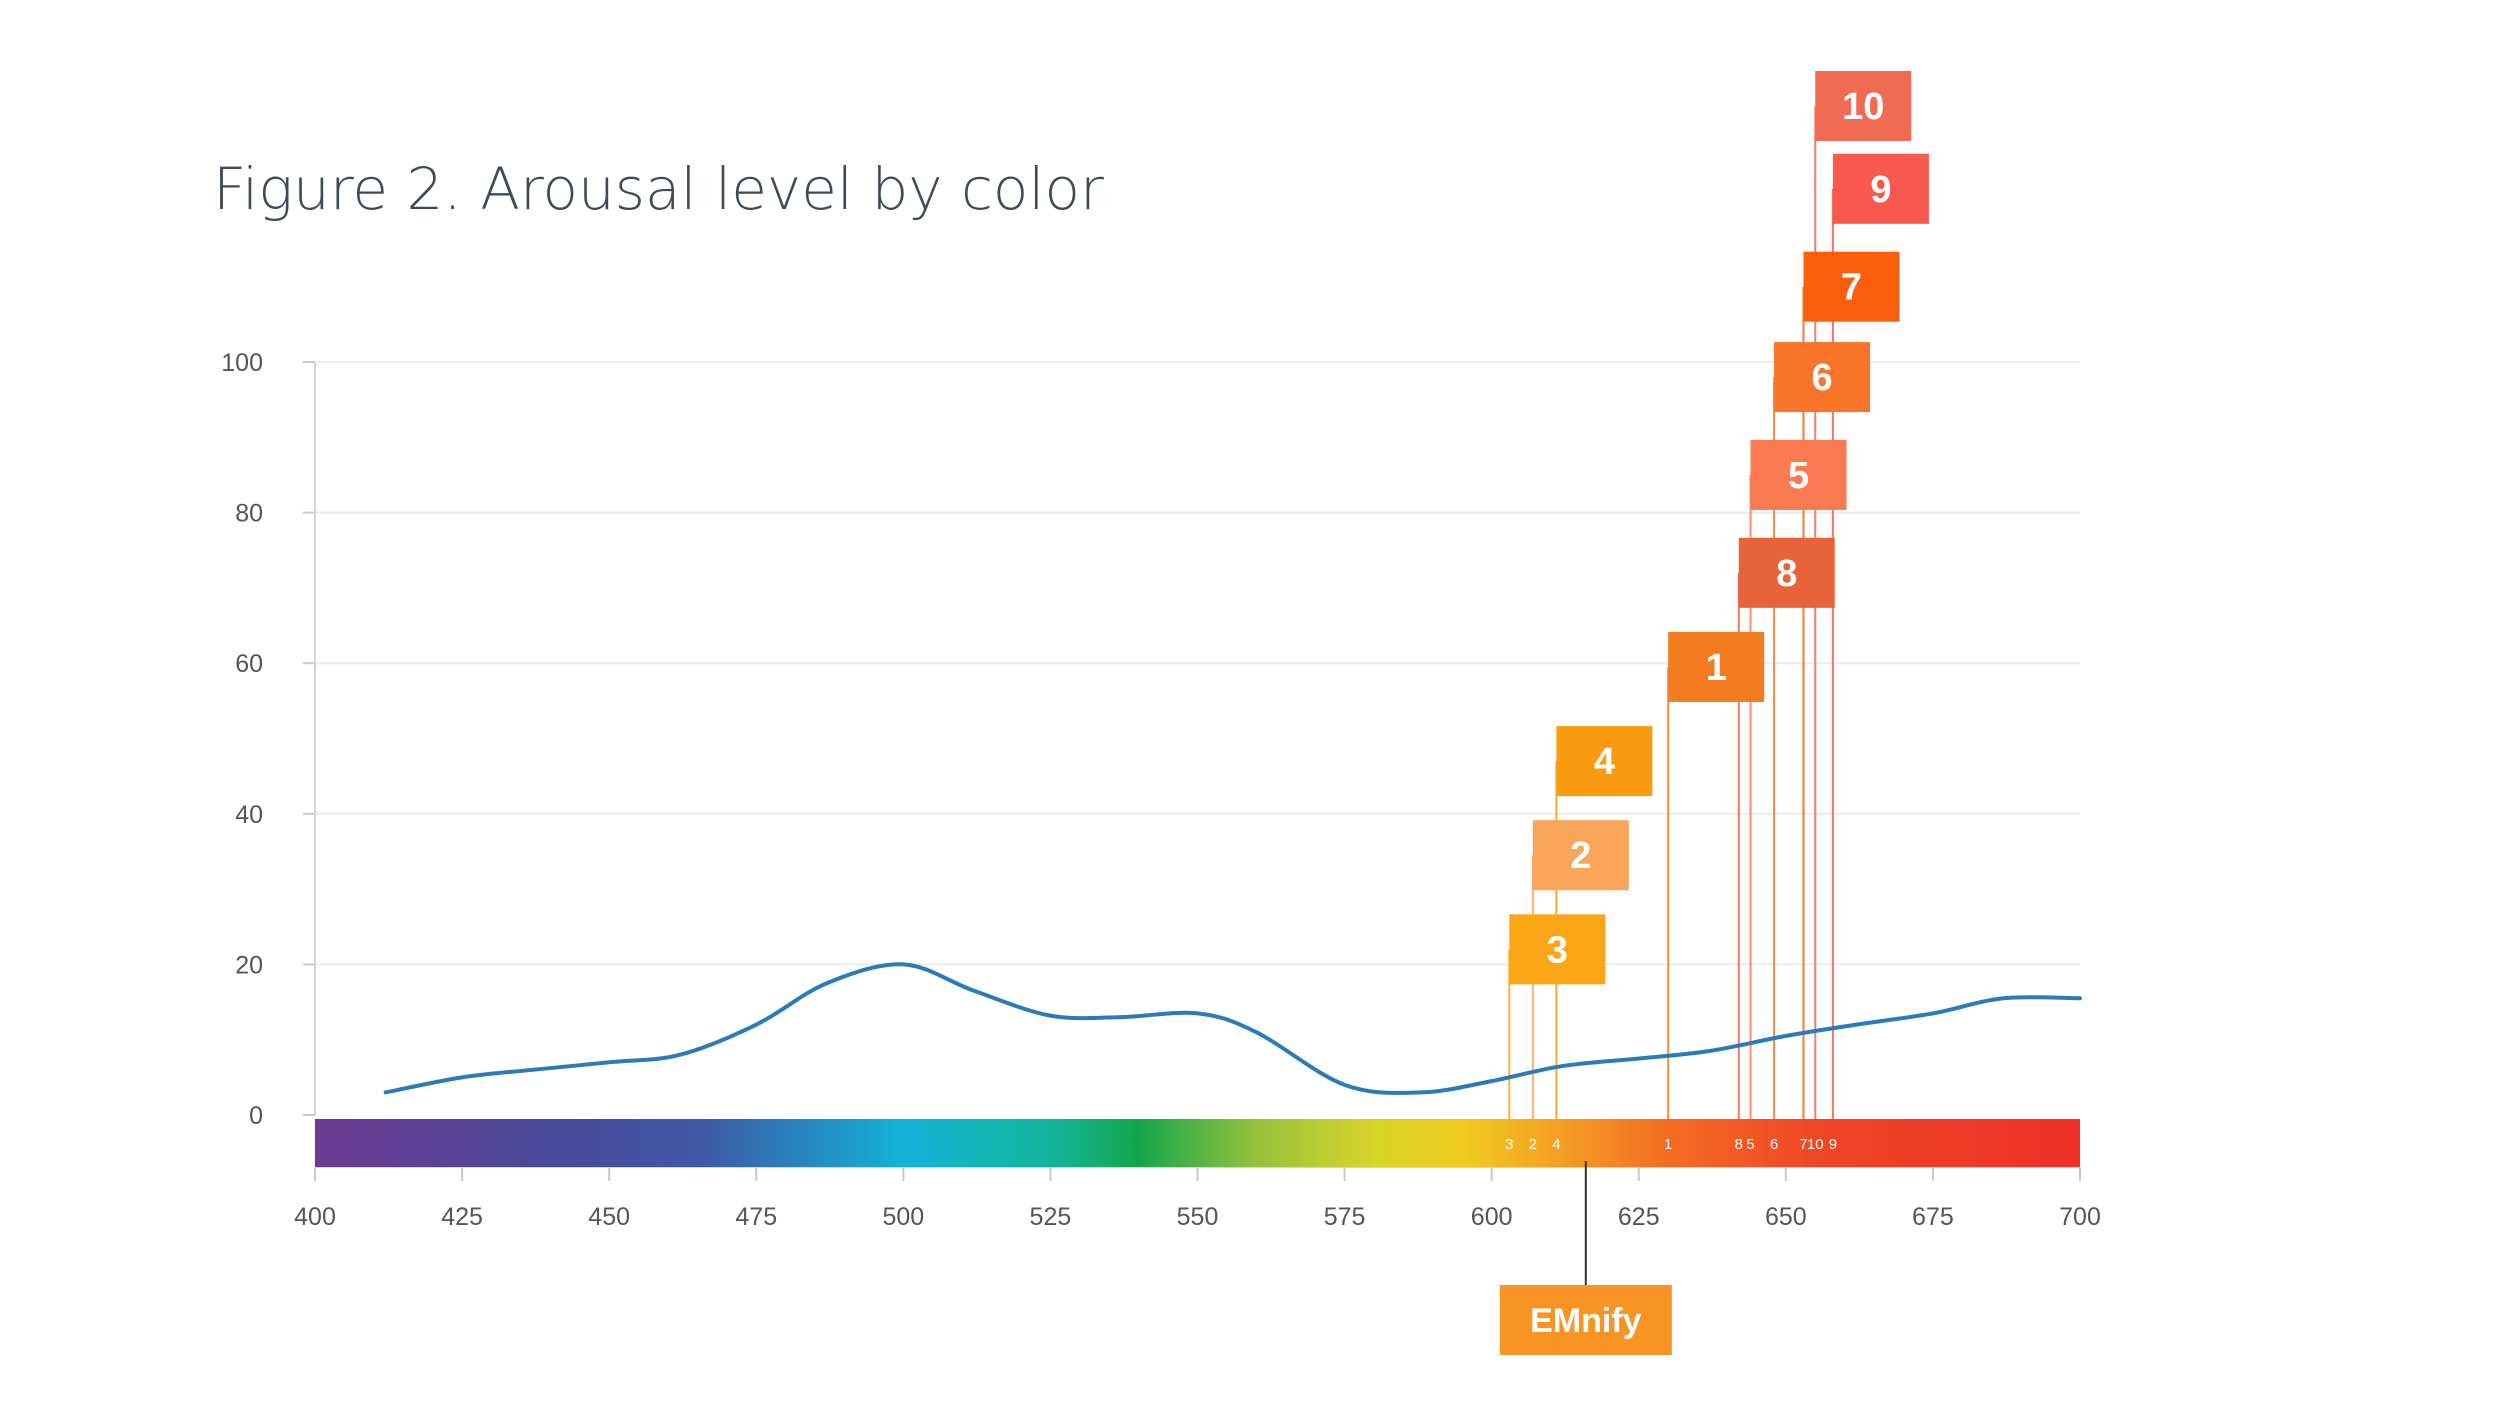  What do you see at coordinates (462, 1217) in the screenshot?
I see `x-tick-label: 425` at bounding box center [462, 1217].